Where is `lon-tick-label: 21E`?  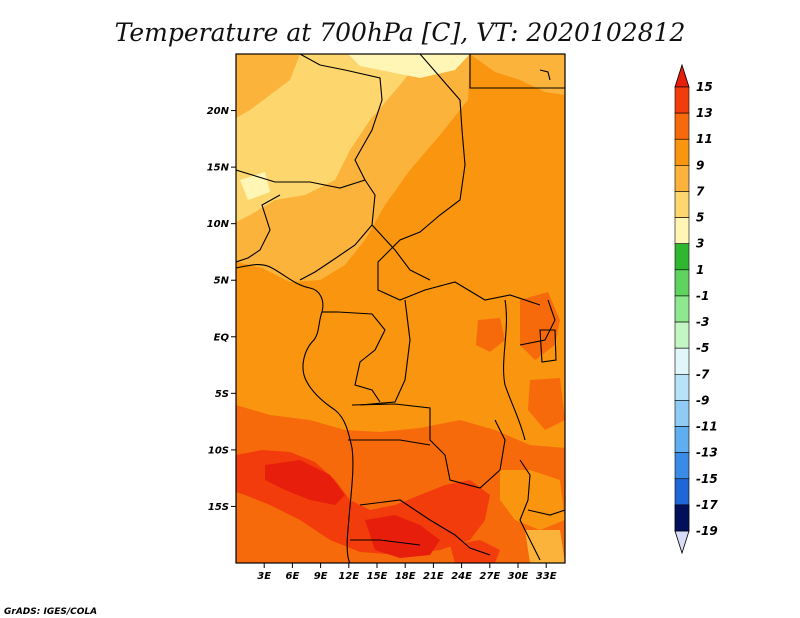 lon-tick-label: 21E is located at coordinates (433, 576).